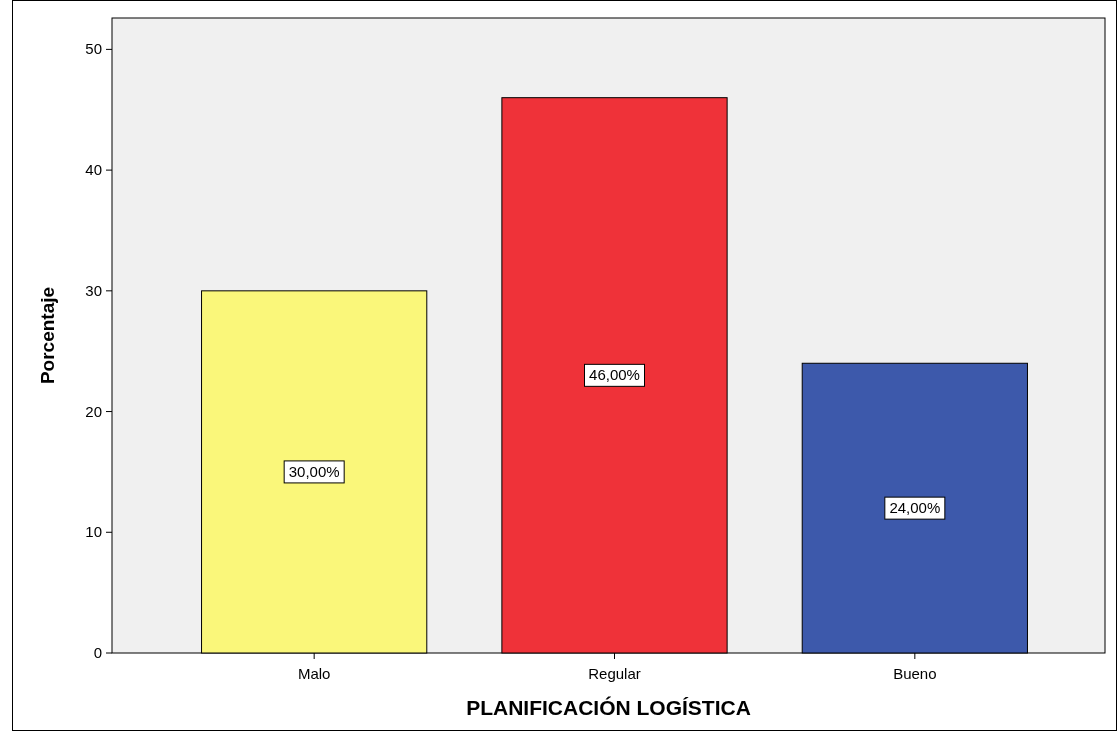 The height and width of the screenshot is (731, 1117). Describe the element at coordinates (97, 652) in the screenshot. I see `y-tick-label: 0` at that location.